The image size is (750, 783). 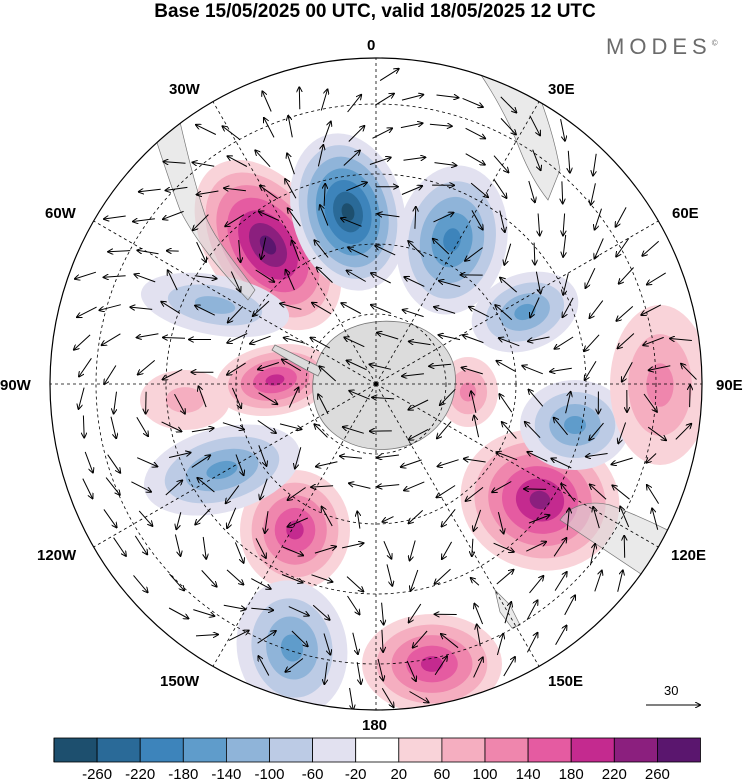 What do you see at coordinates (377, 750) in the screenshot?
I see `colorbar` at bounding box center [377, 750].